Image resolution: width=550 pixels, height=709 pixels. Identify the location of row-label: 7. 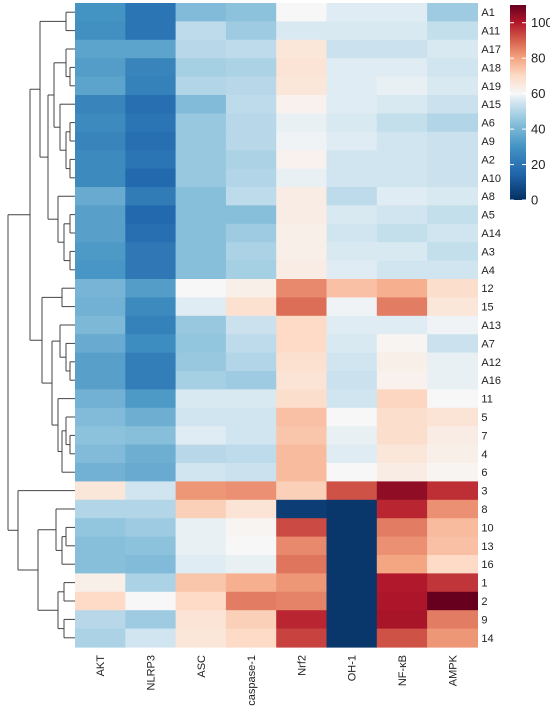
(484, 436).